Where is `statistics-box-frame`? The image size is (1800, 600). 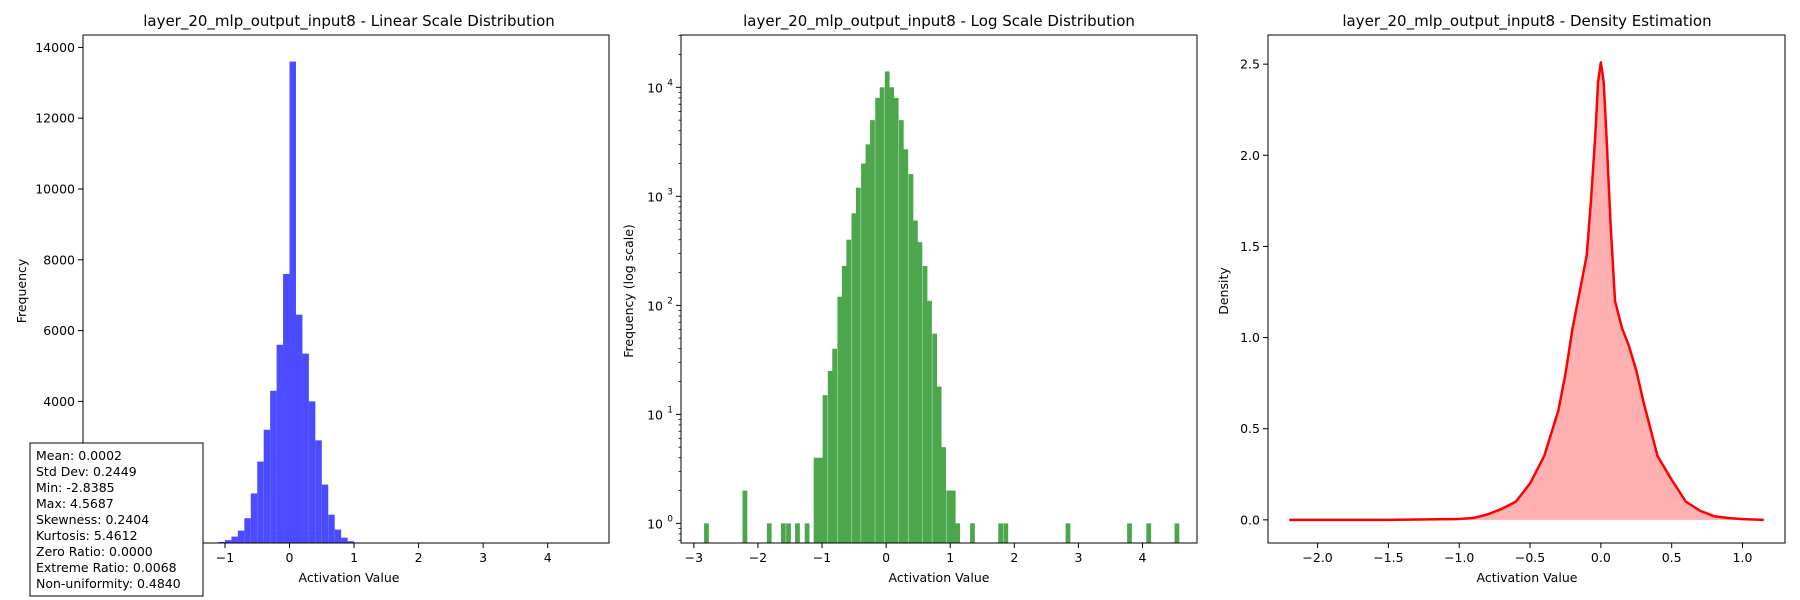
statistics-box-frame is located at coordinates (116, 519).